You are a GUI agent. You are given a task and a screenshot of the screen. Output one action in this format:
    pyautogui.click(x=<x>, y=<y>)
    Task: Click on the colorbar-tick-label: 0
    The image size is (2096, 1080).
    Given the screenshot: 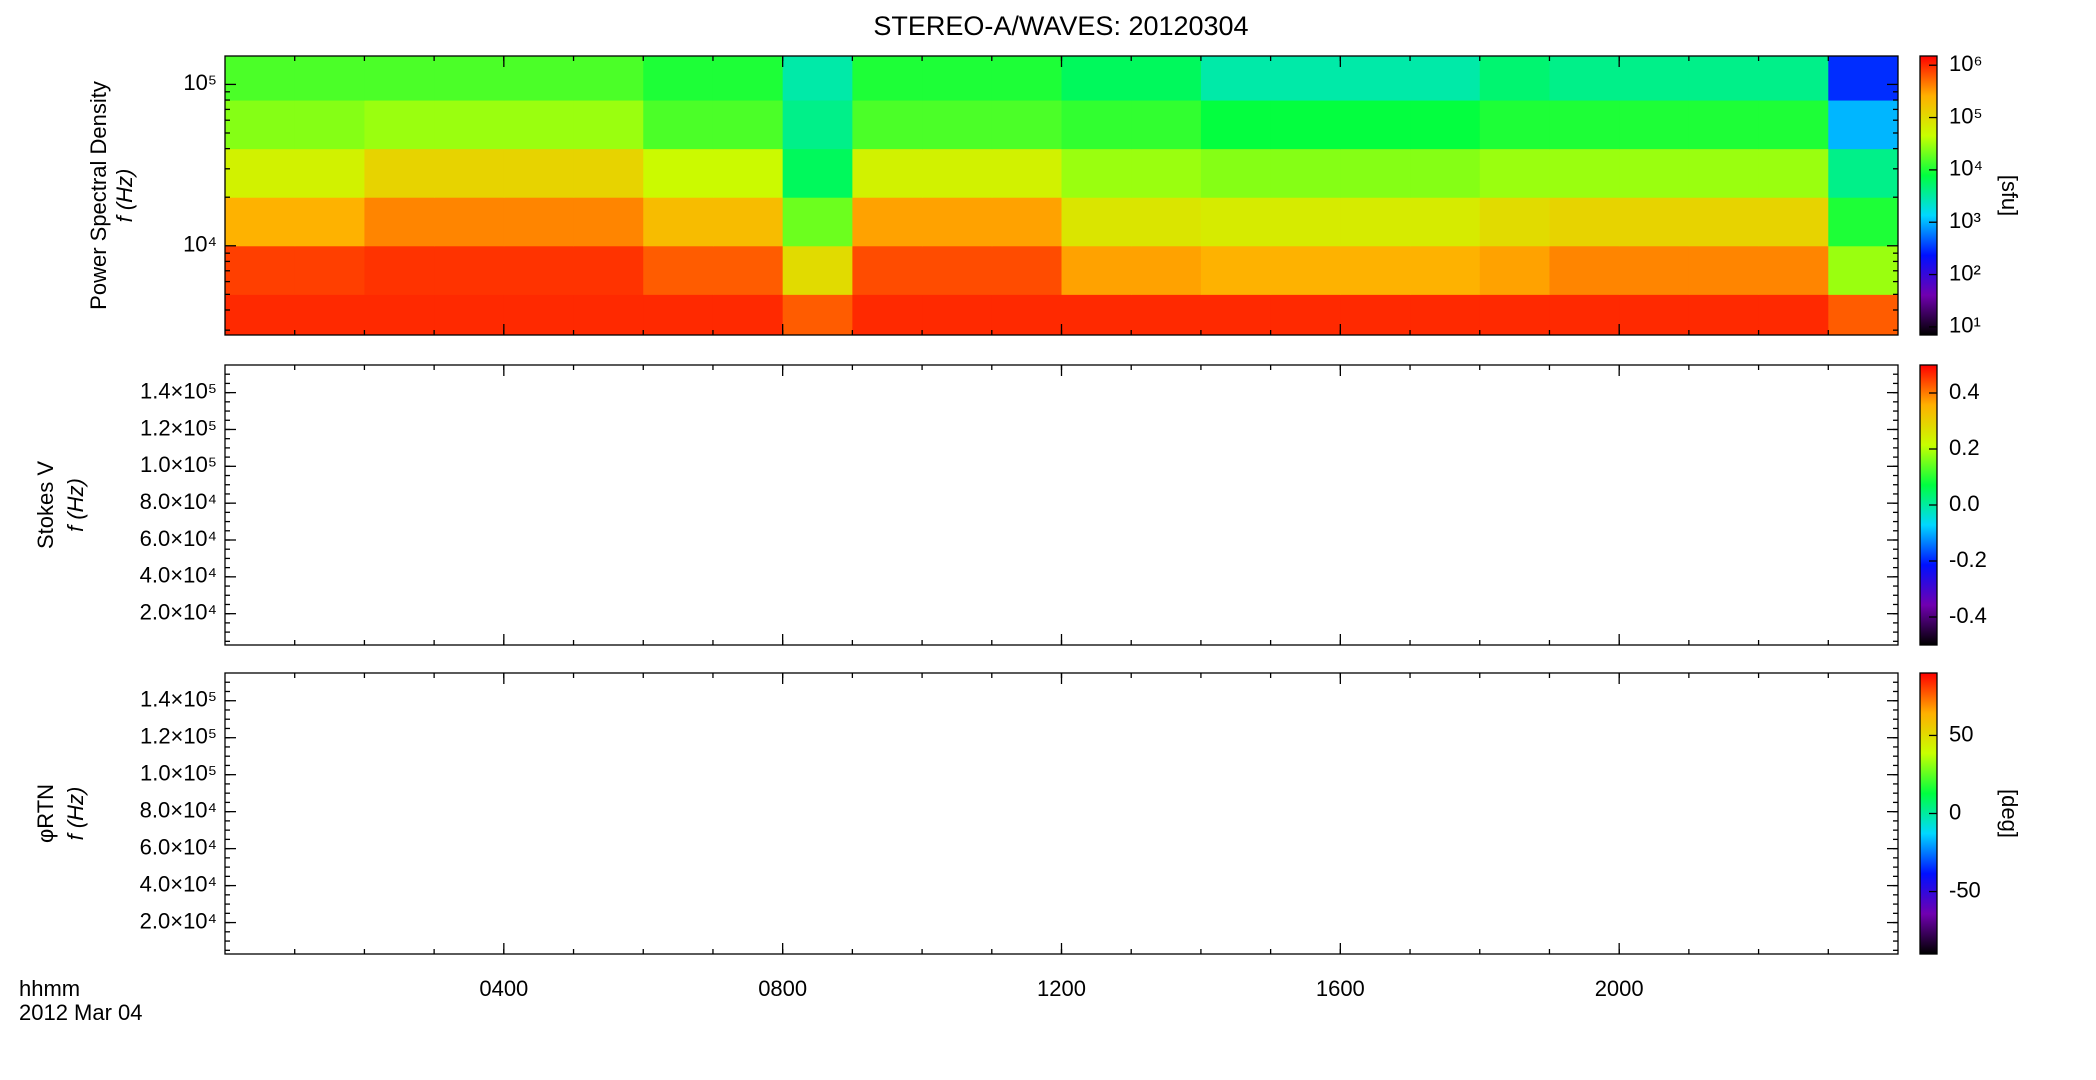 What is the action you would take?
    pyautogui.click(x=1955, y=811)
    